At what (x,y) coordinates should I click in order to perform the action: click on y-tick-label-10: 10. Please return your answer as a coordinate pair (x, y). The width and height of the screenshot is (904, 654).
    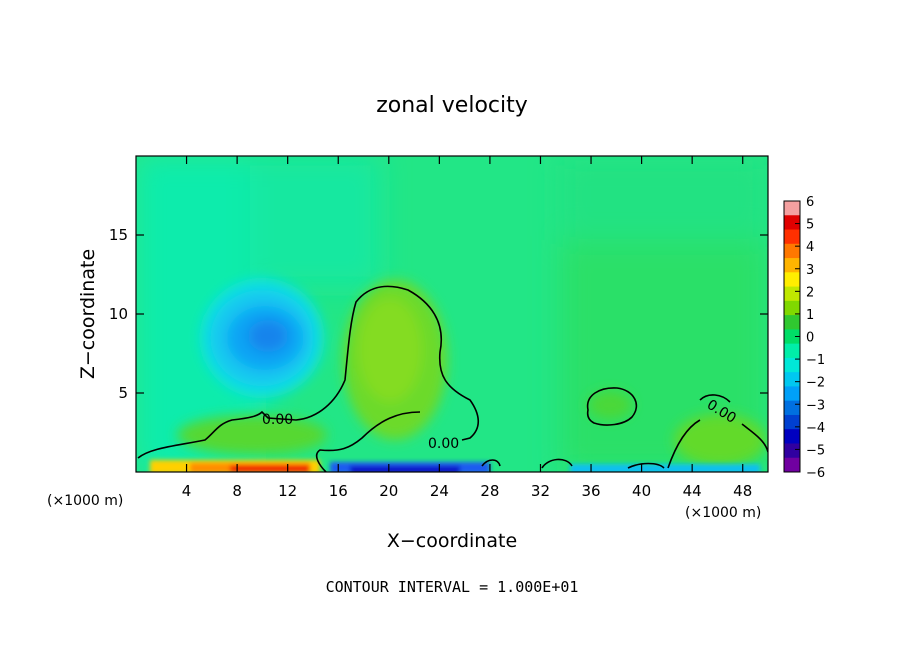
    Looking at the image, I should click on (118, 314).